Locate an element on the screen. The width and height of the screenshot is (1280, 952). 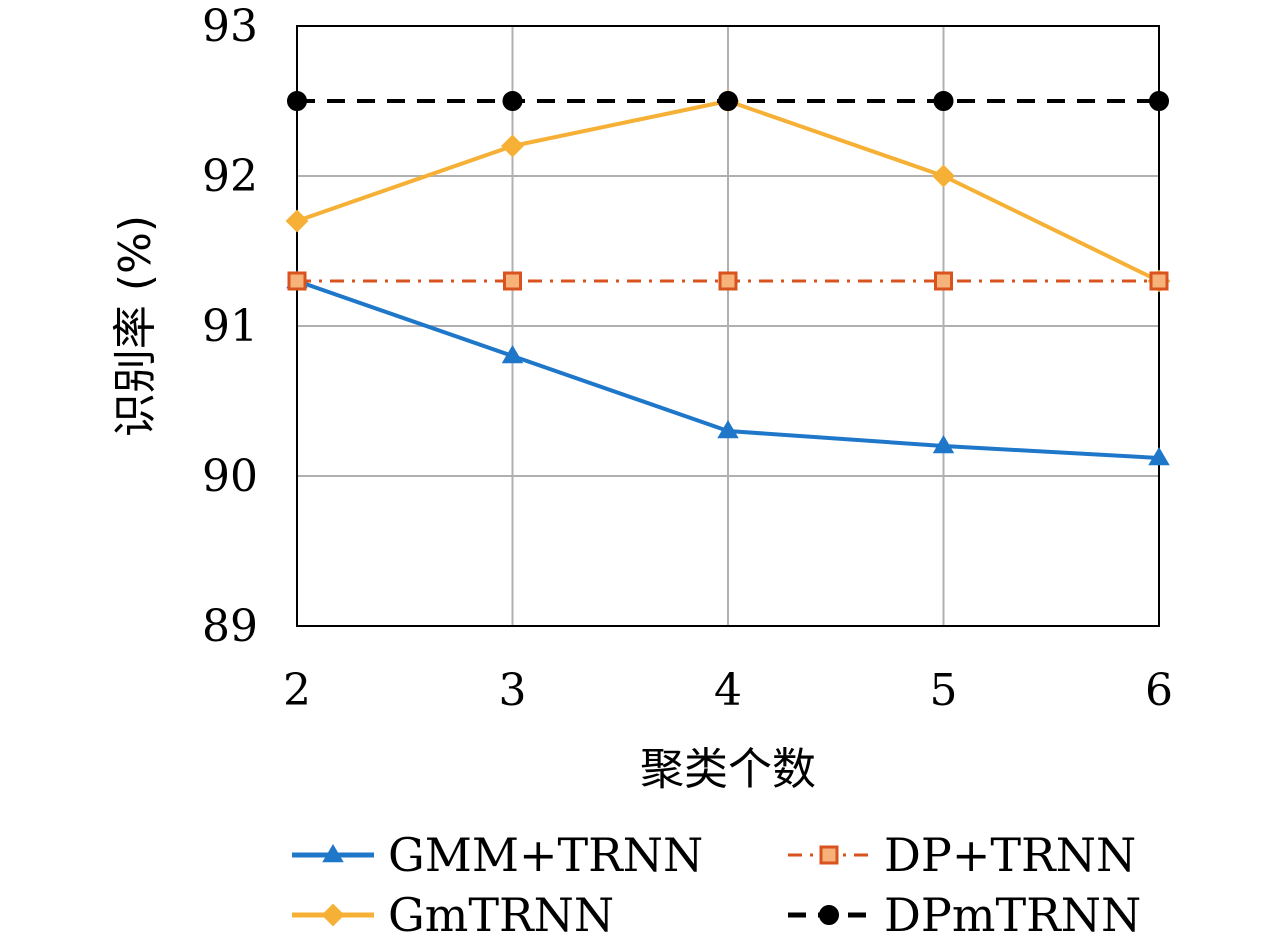
legend-entry: GmTRNN is located at coordinates (453, 915).